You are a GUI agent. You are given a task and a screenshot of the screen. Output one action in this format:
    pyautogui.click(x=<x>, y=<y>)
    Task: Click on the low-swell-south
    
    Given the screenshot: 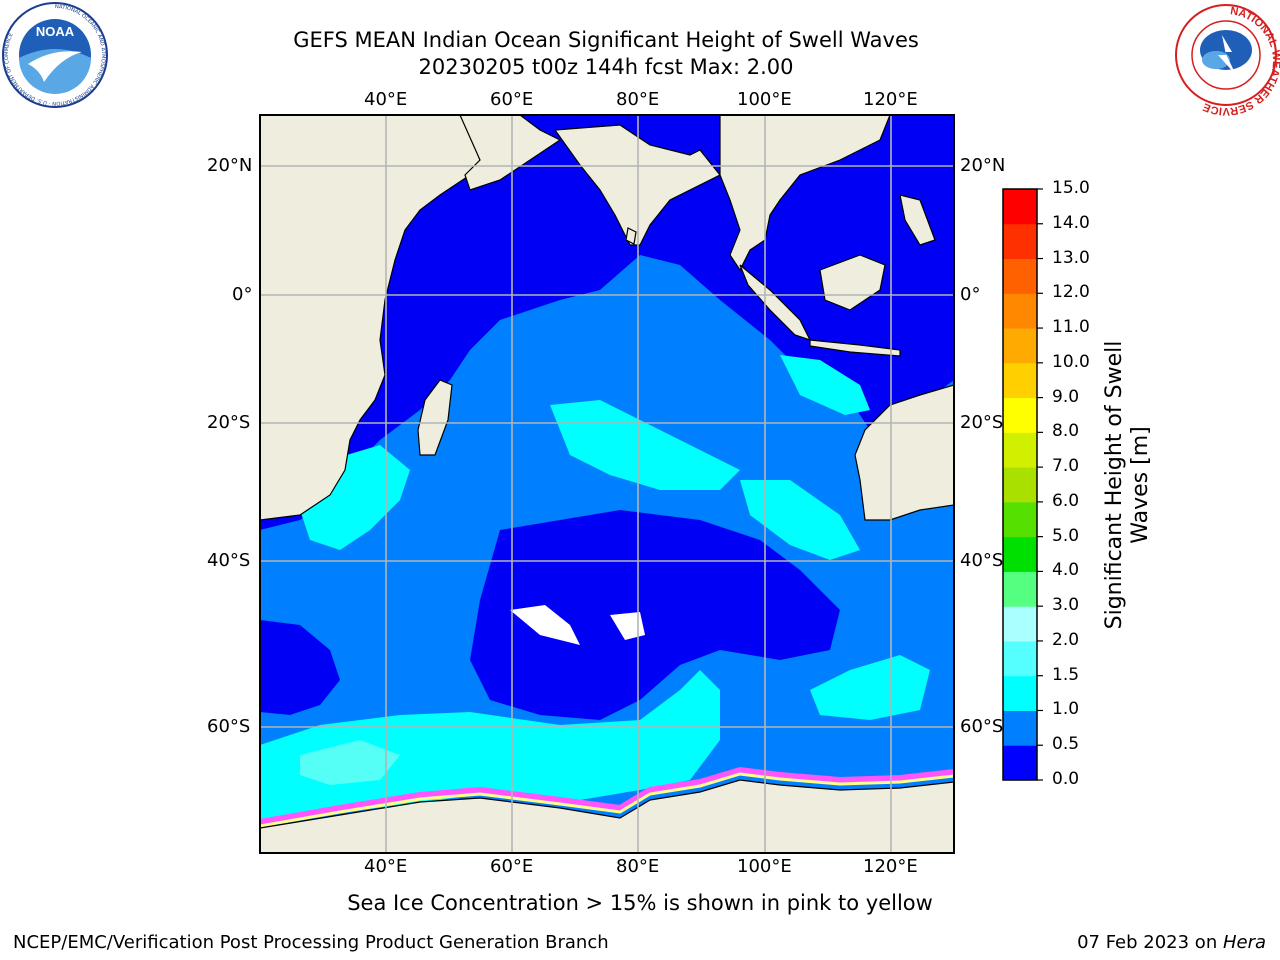 What is the action you would take?
    pyautogui.click(x=655, y=615)
    